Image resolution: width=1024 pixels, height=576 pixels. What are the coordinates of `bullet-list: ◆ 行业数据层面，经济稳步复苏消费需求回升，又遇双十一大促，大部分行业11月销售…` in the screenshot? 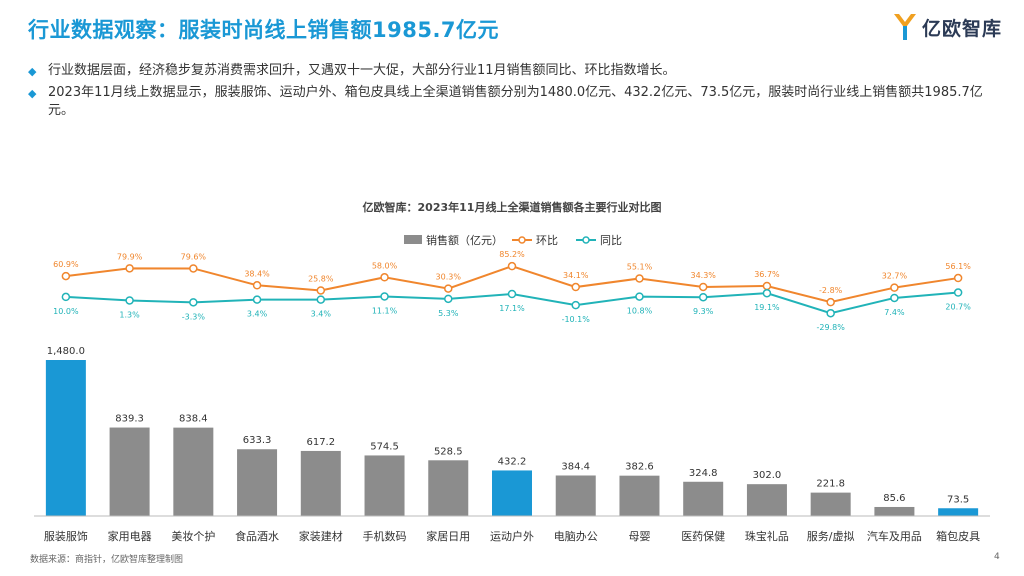 It's located at (513, 92).